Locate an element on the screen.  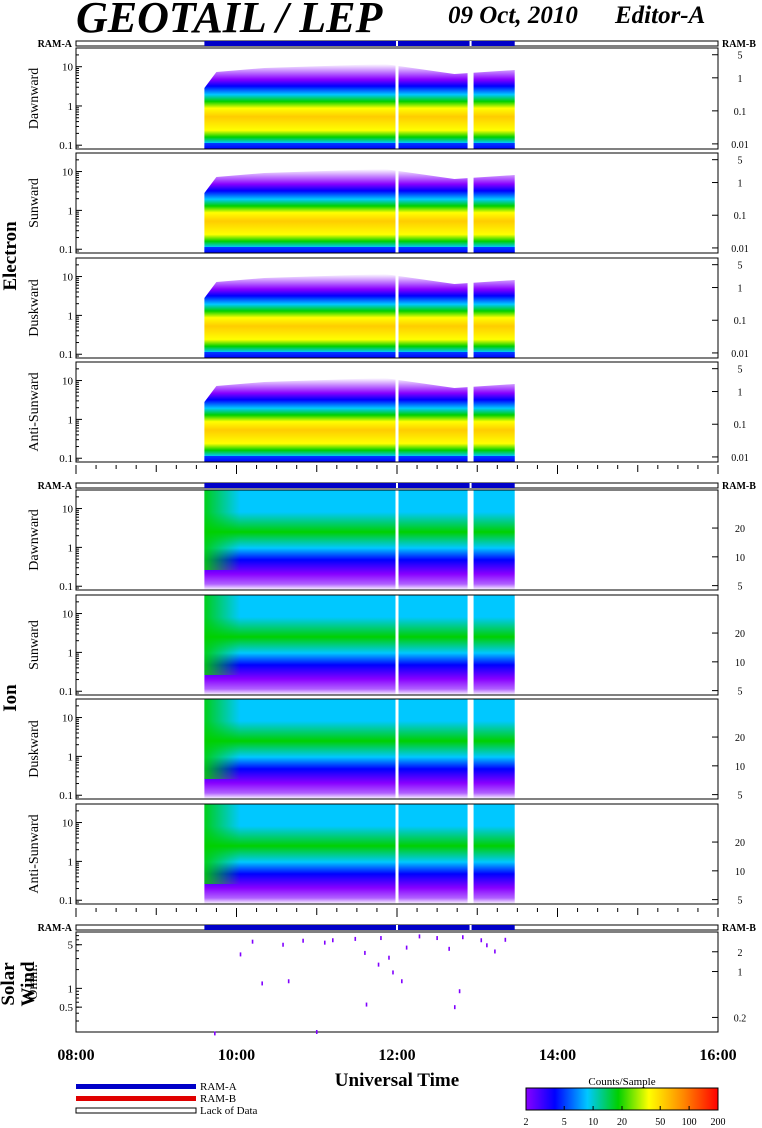
group-label: Electron is located at coordinates (10, 256).